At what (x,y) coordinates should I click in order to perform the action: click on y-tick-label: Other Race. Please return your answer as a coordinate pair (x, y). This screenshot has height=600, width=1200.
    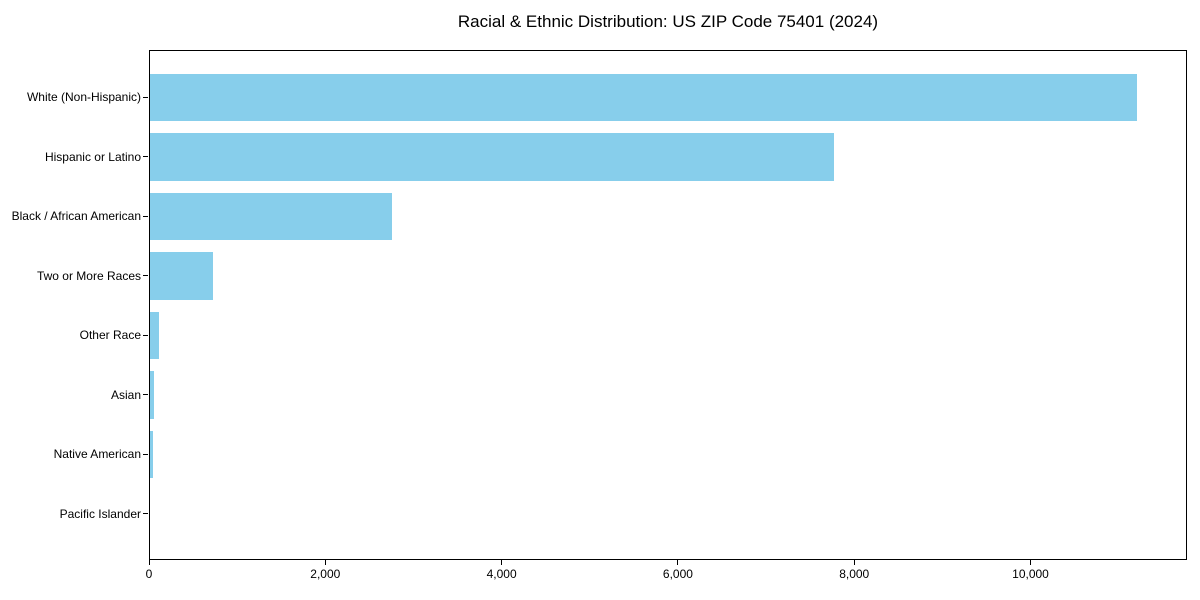
    Looking at the image, I should click on (110, 335).